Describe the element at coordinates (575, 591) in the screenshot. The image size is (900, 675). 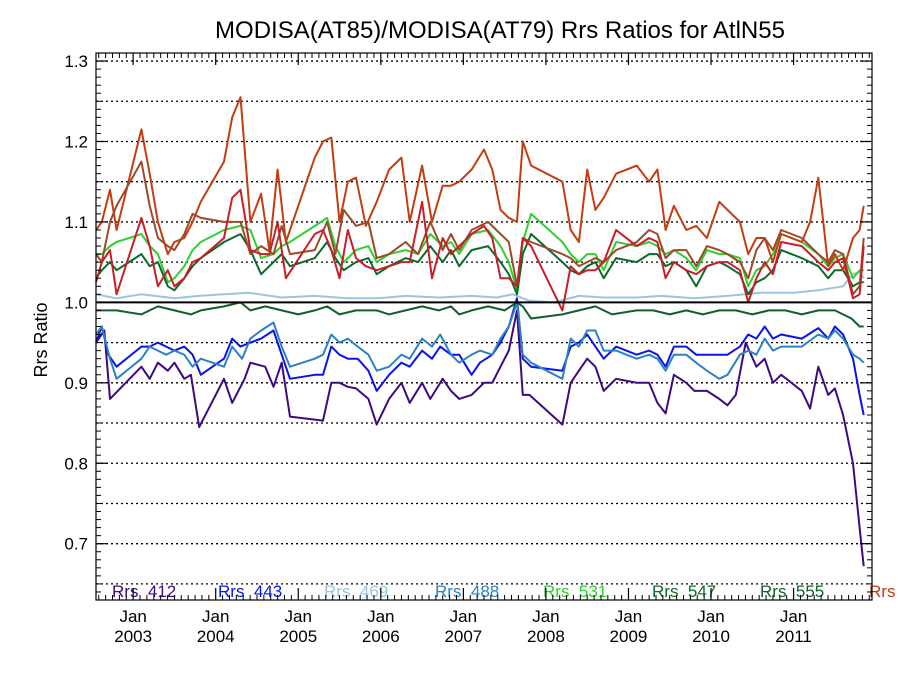
I see `legend-entry: Rrs_531` at that location.